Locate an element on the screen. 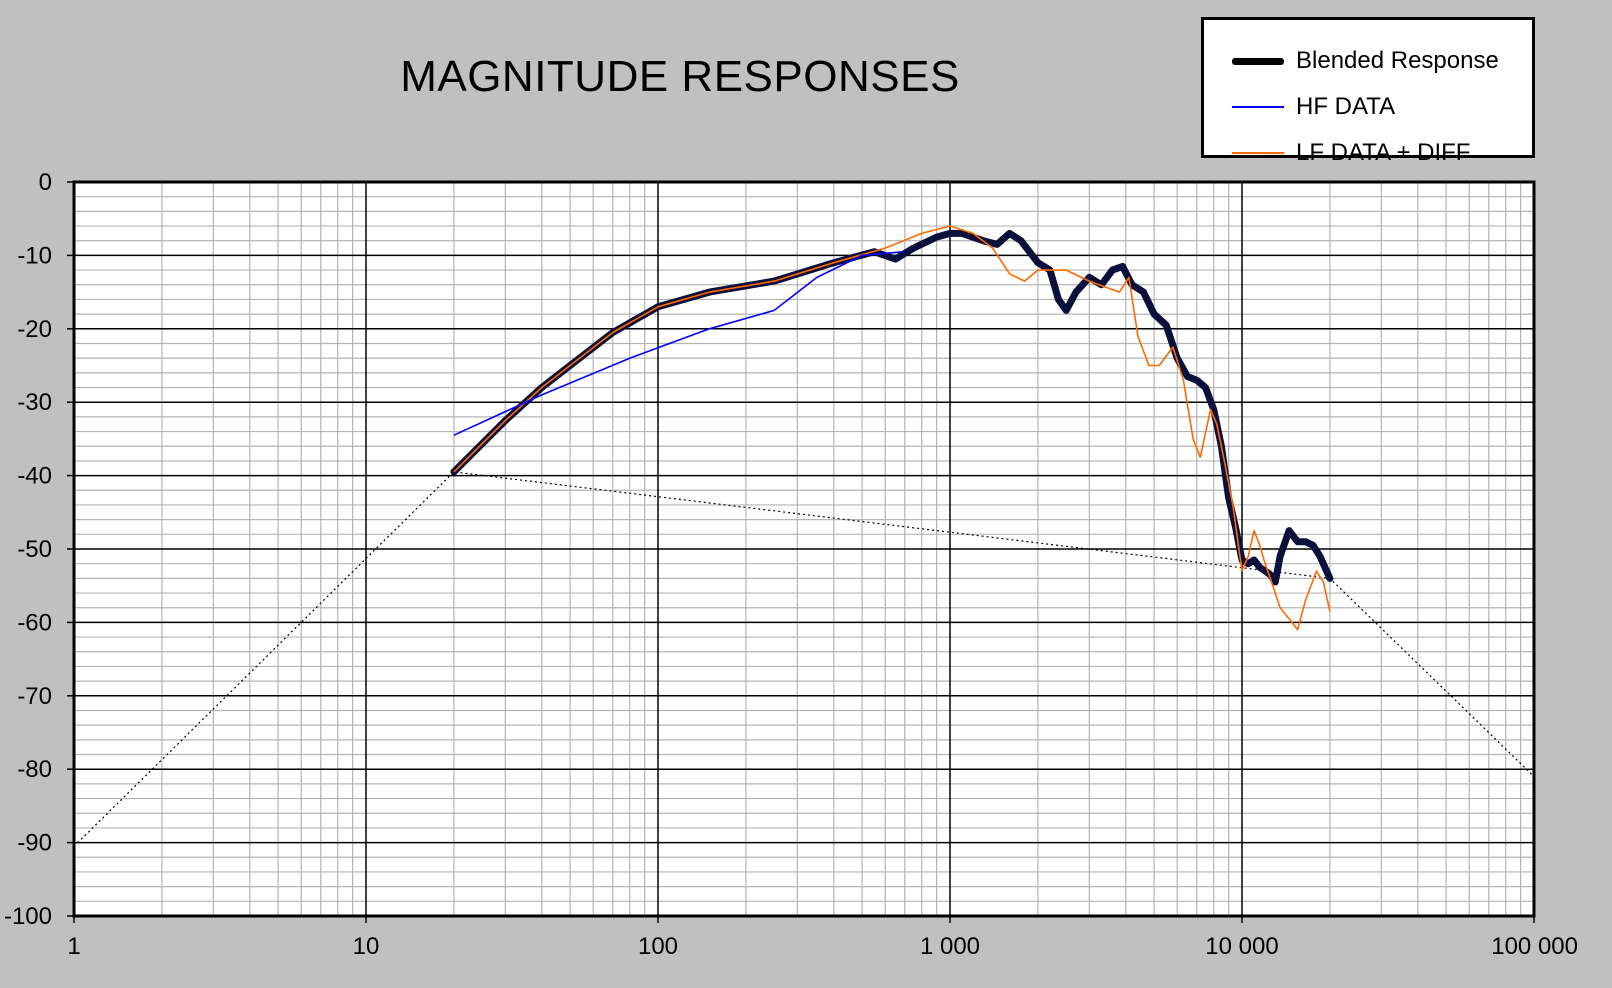  y-axis-ticks: 0 -10 -20 -30 -40 -50 -60 -70 -80 -90 -100 is located at coordinates (39, 549).